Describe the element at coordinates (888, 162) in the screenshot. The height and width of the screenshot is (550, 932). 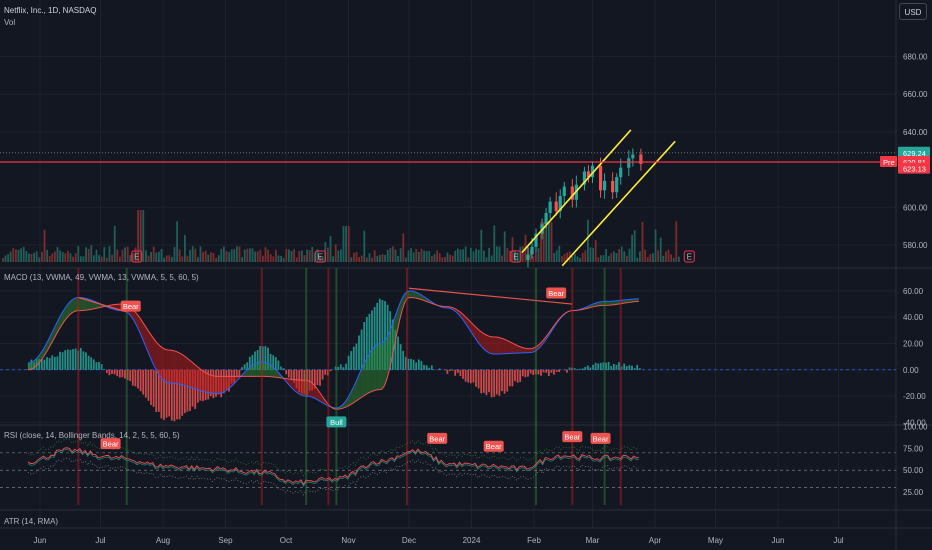
I see `pre-tag-box` at that location.